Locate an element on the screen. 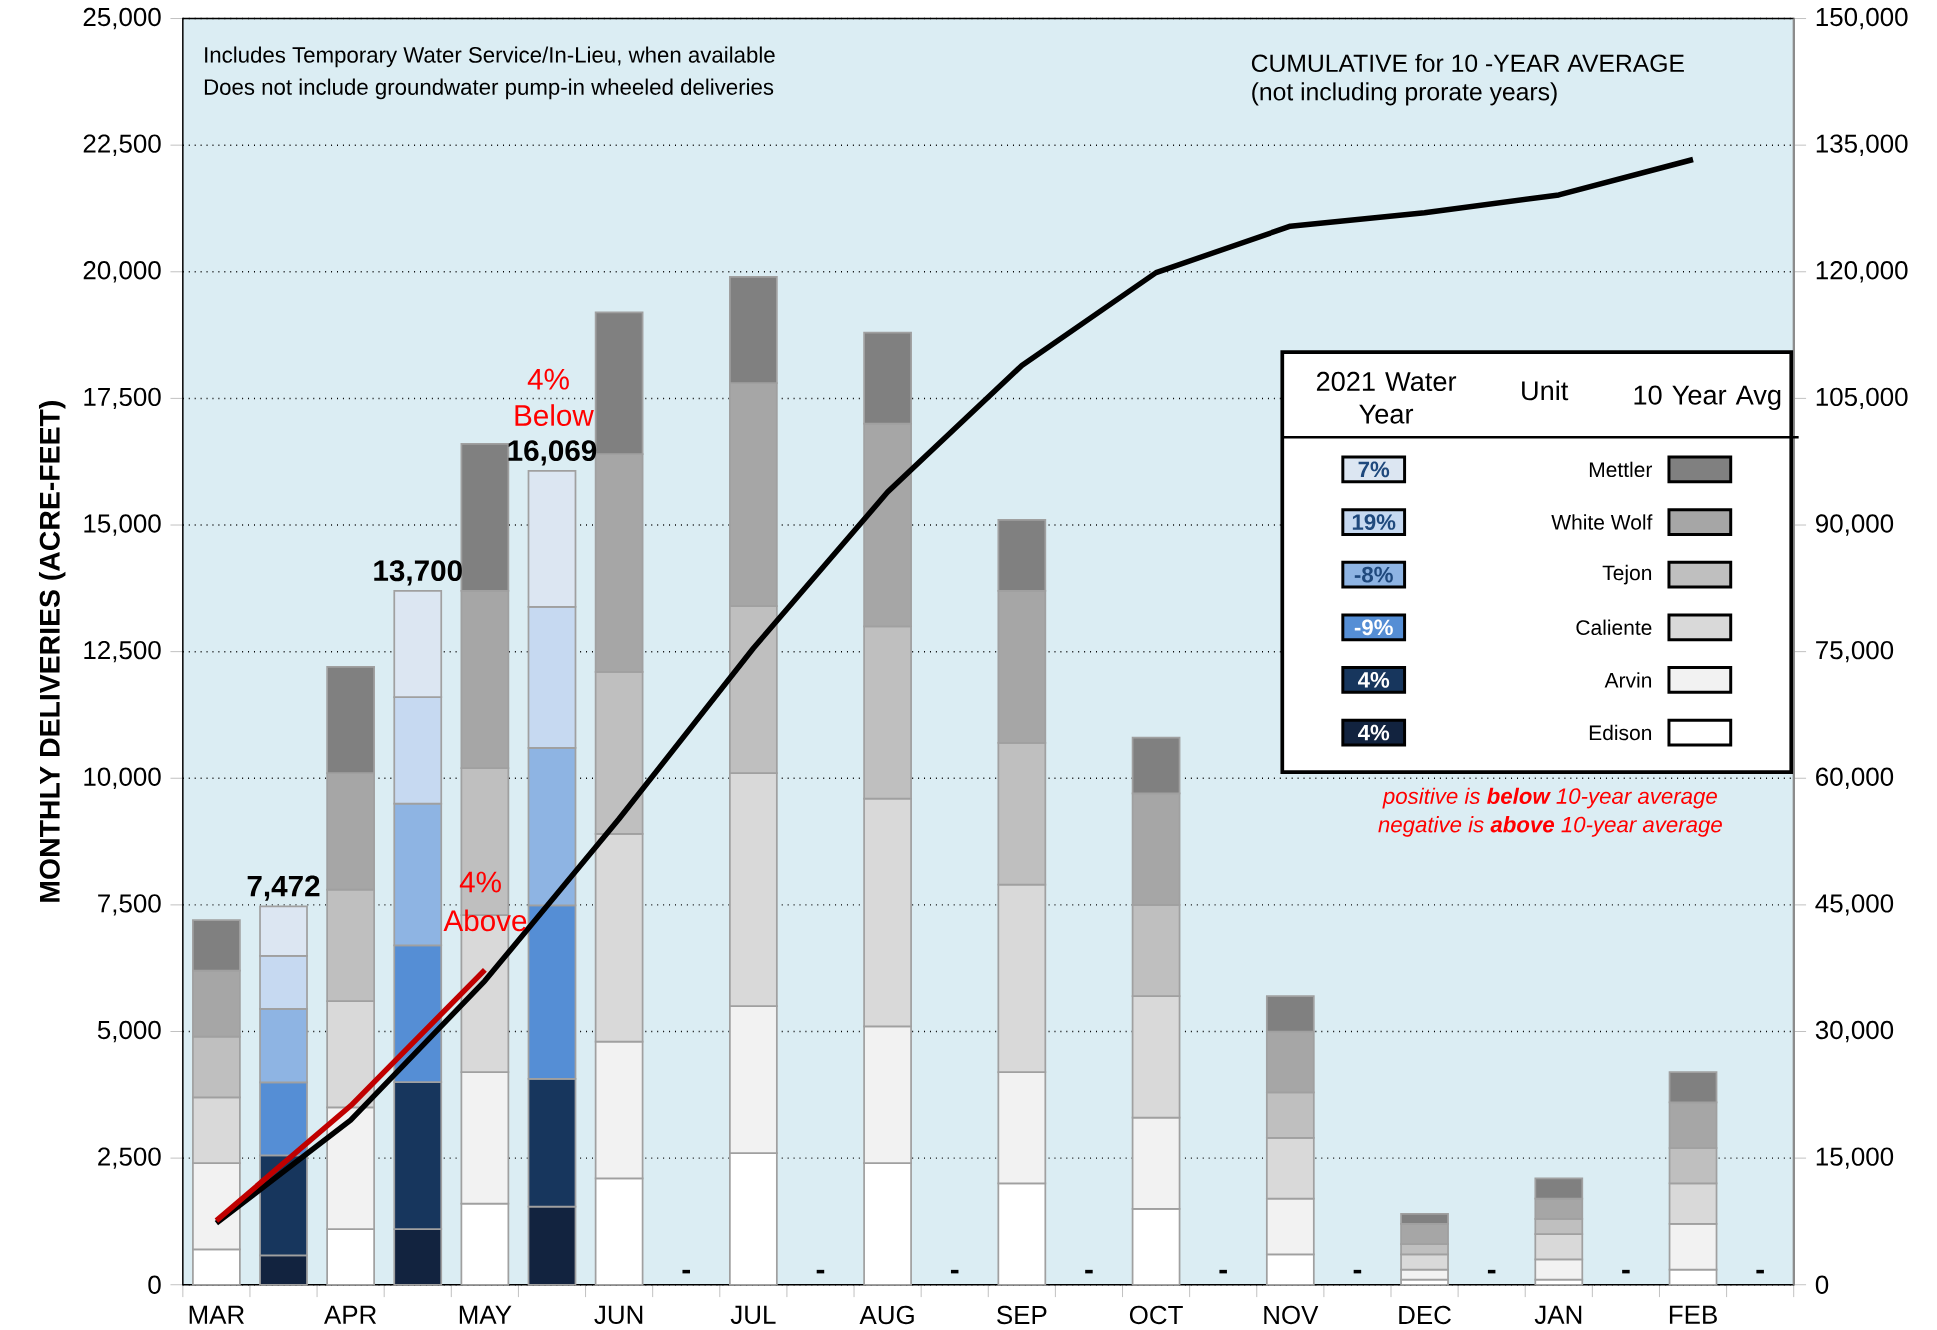  x-tick-label: SEP is located at coordinates (1022, 1314).